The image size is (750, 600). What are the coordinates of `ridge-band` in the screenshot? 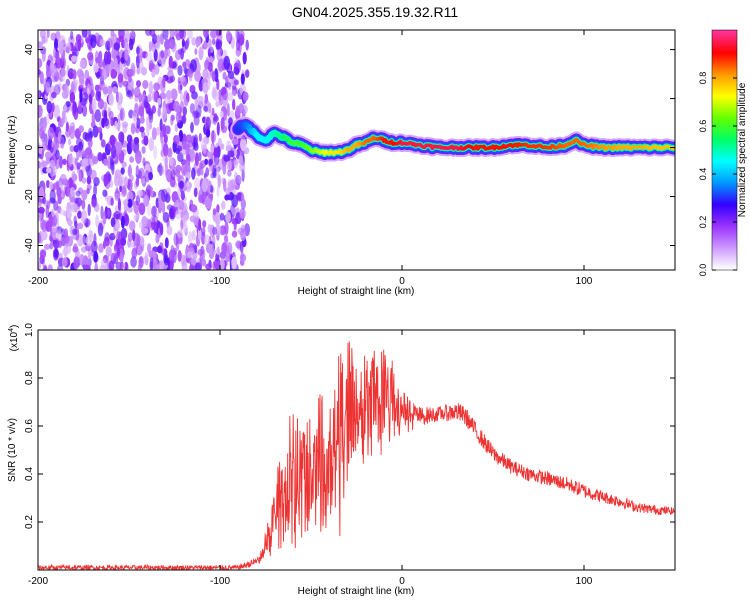 It's located at (452, 139).